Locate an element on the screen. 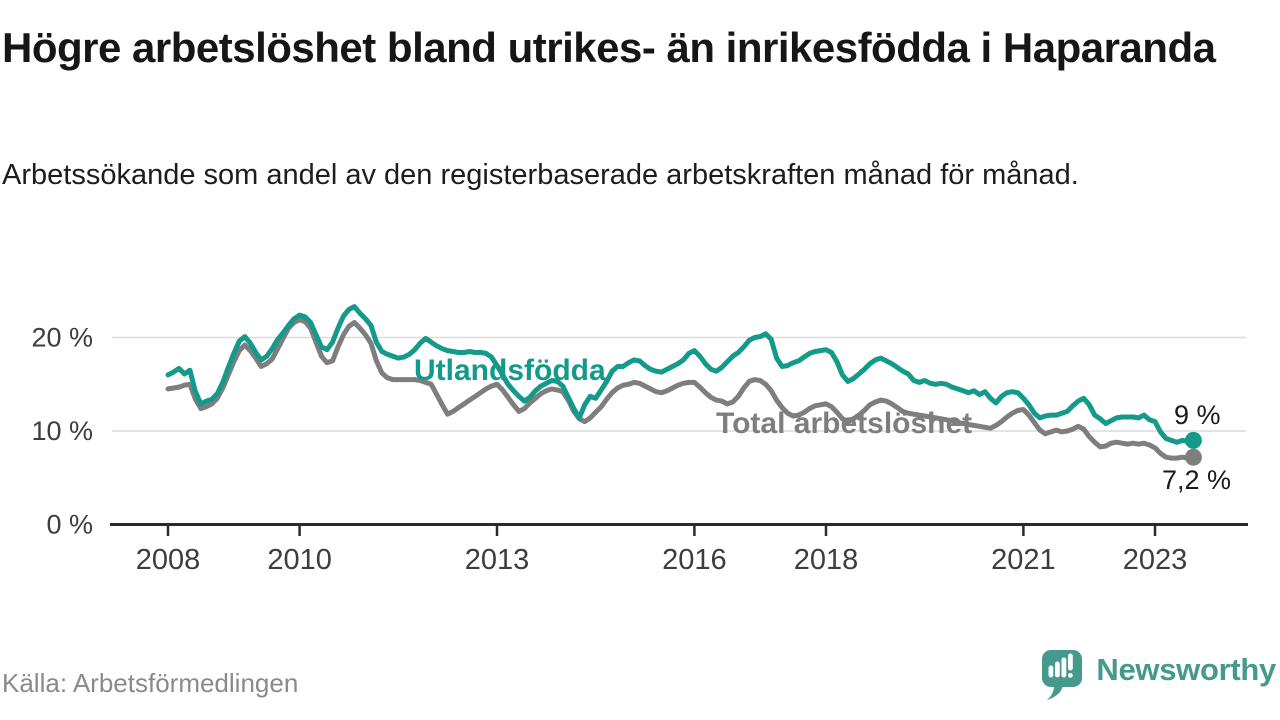  series-label-total-arbetsloshet: Total arbetslöshet is located at coordinates (844, 423).